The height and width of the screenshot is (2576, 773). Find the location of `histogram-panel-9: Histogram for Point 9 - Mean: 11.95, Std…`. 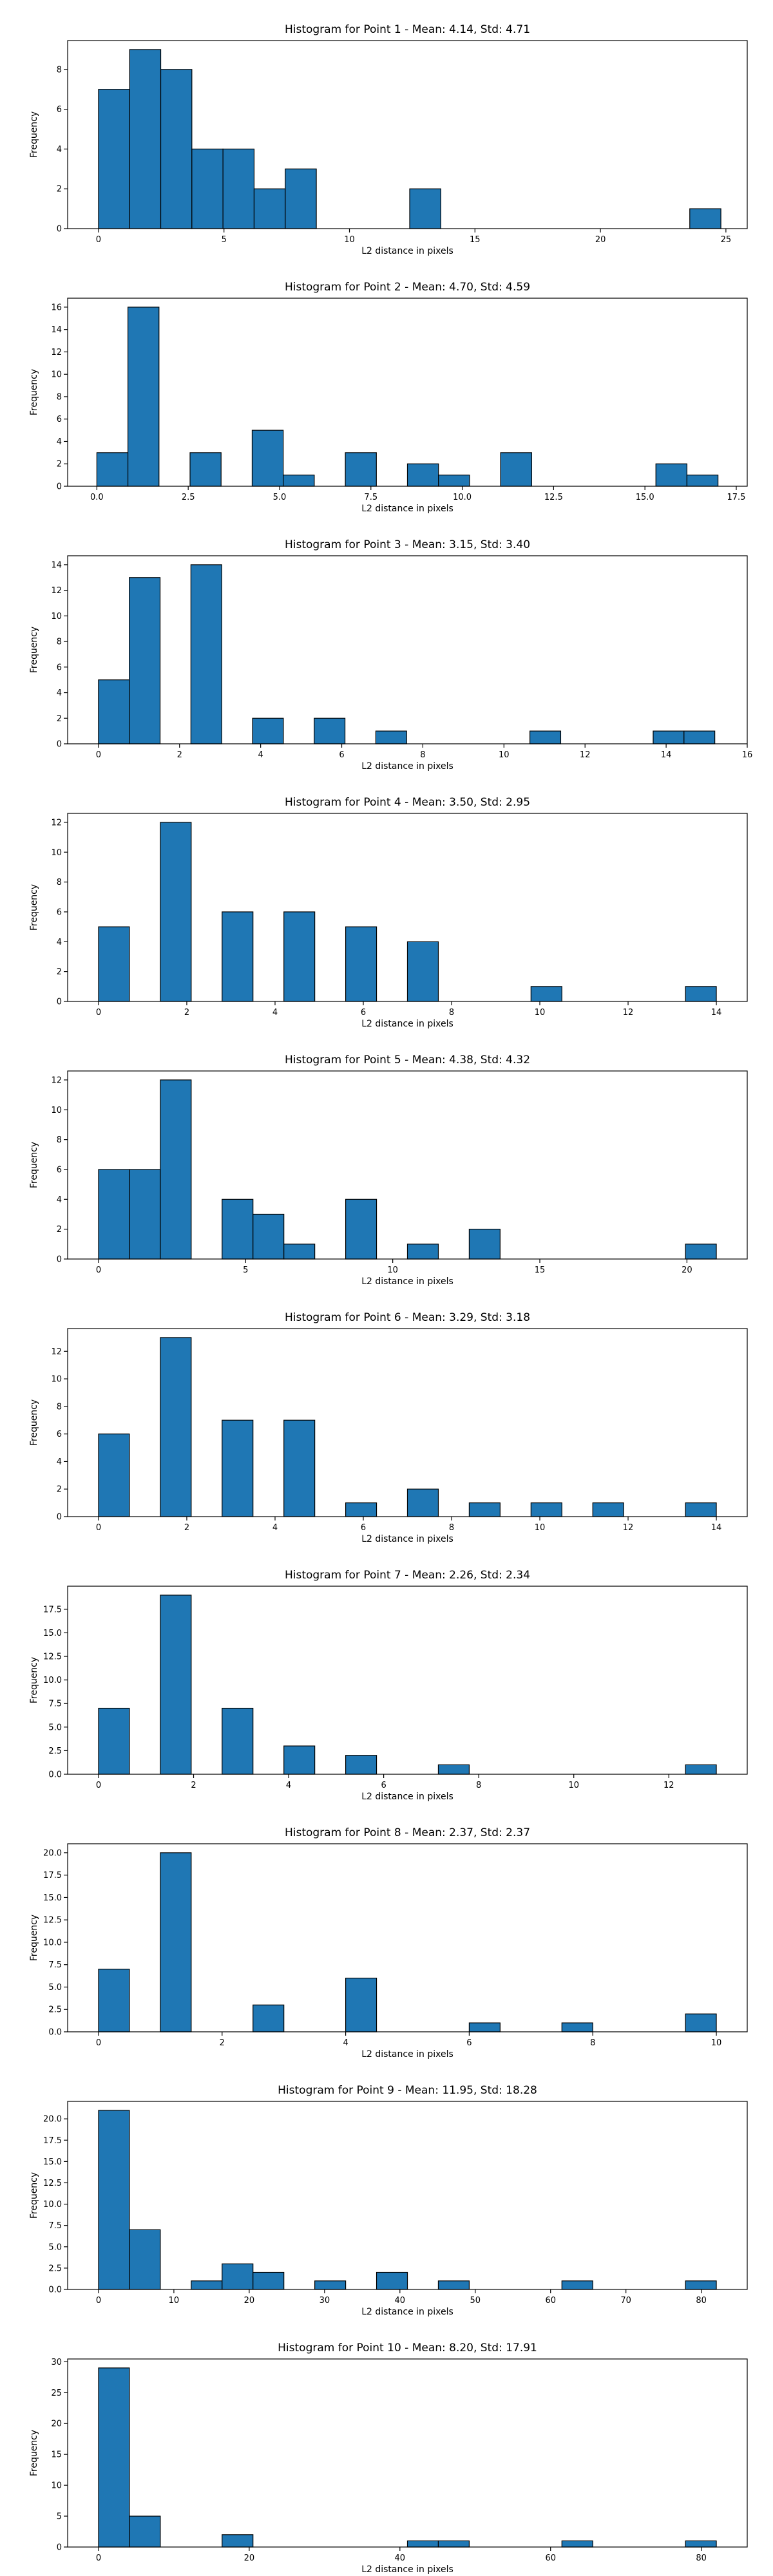

histogram-panel-9: Histogram for Point 9 - Mean: 11.95, Std… is located at coordinates (388, 2200).